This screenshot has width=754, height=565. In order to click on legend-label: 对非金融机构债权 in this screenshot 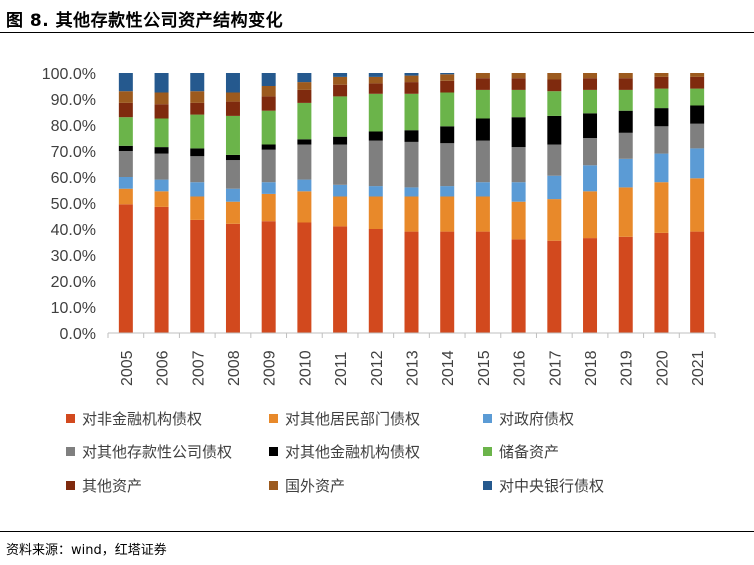, I will do `click(142, 419)`.